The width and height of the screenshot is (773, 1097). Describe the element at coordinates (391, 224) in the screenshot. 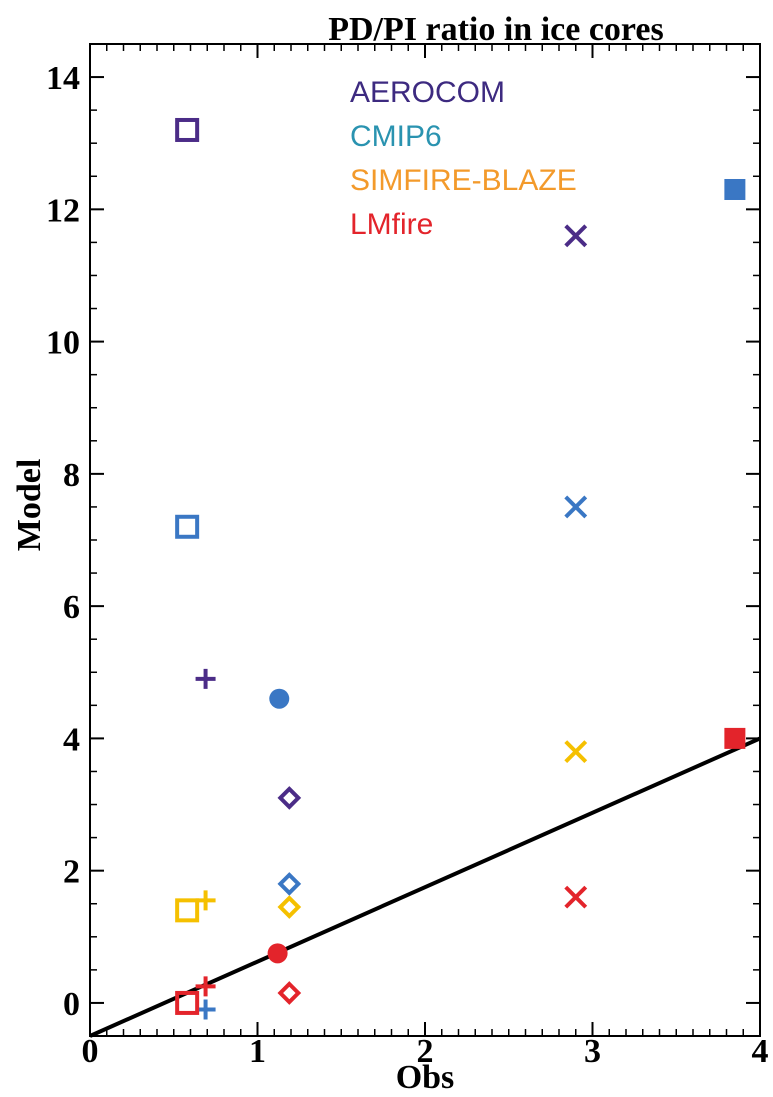

I see `legend-entry: LMfire` at that location.